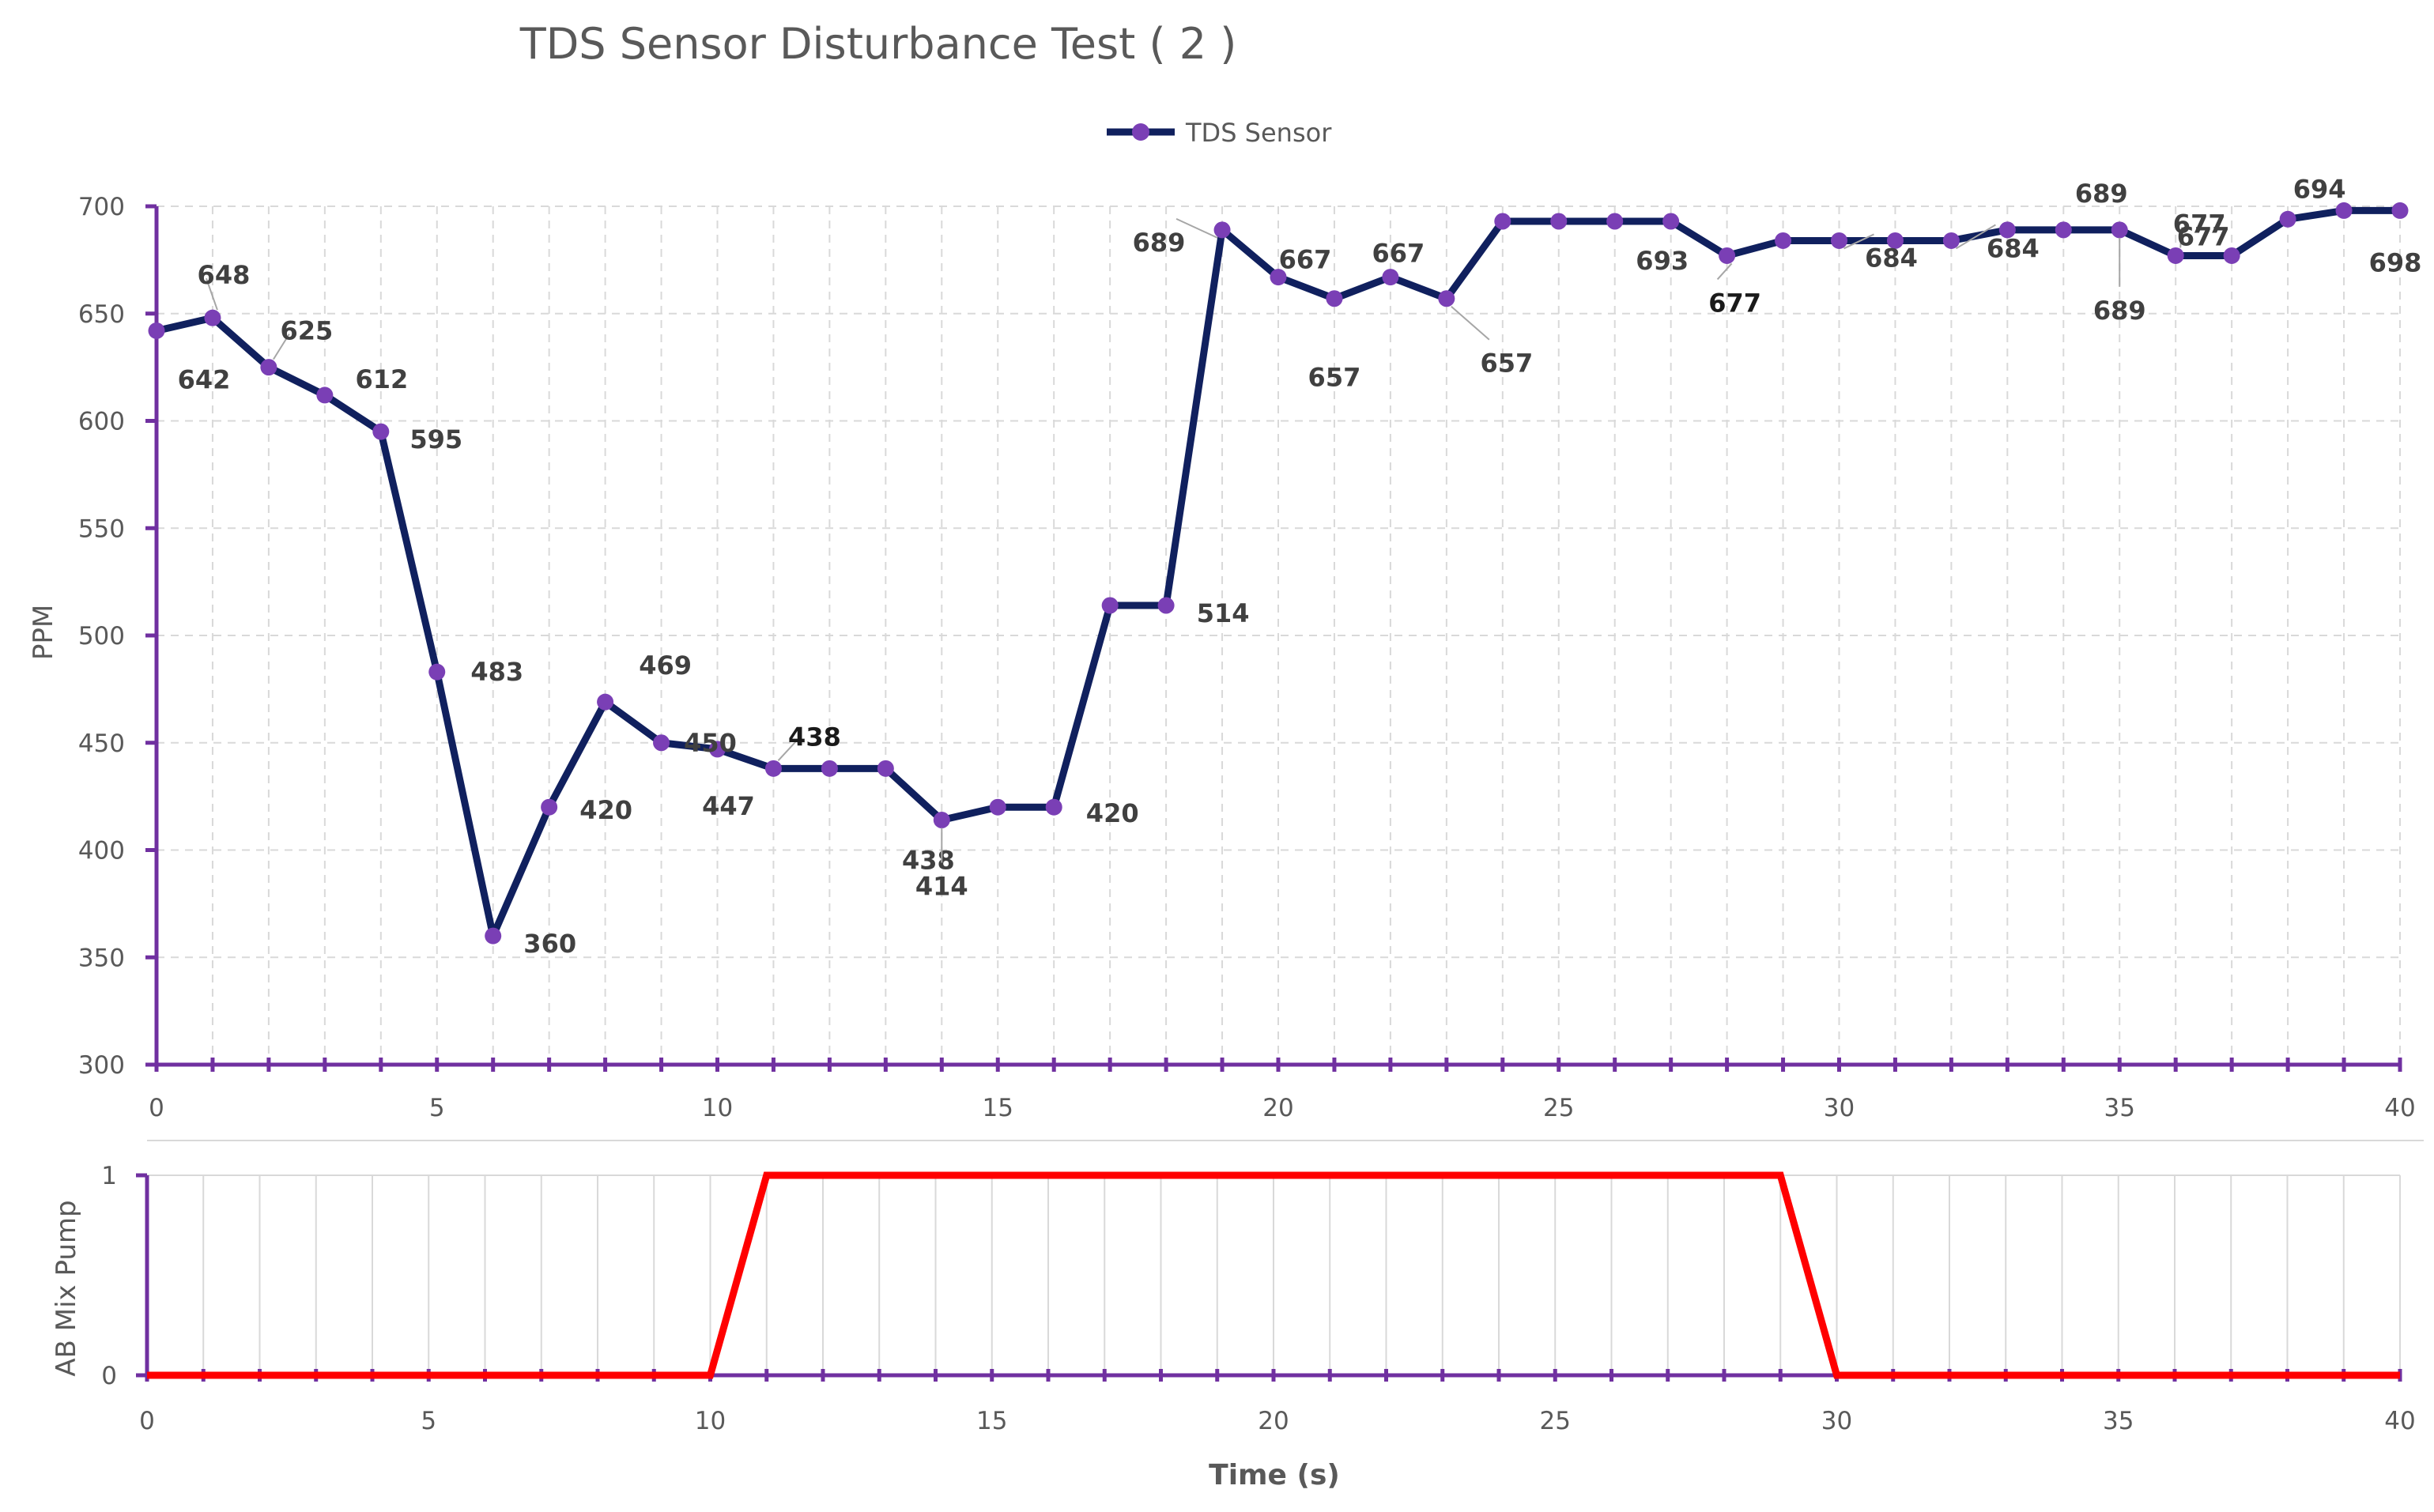  I want to click on tds-y-tick-label: 400, so click(102, 851).